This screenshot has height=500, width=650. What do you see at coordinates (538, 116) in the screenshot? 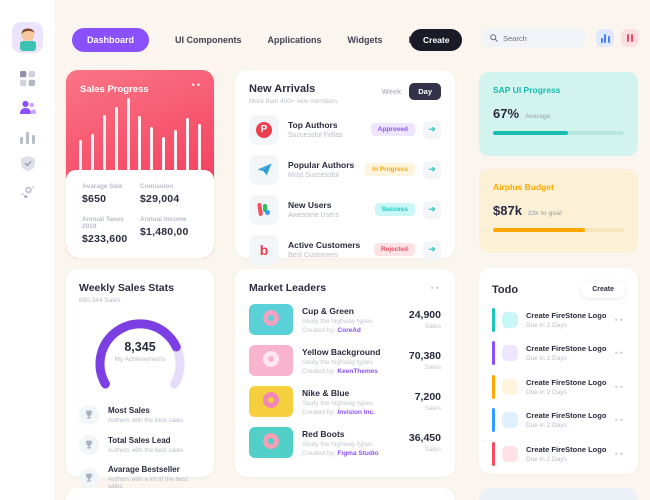
I see `sap-progress-label: Avarage` at bounding box center [538, 116].